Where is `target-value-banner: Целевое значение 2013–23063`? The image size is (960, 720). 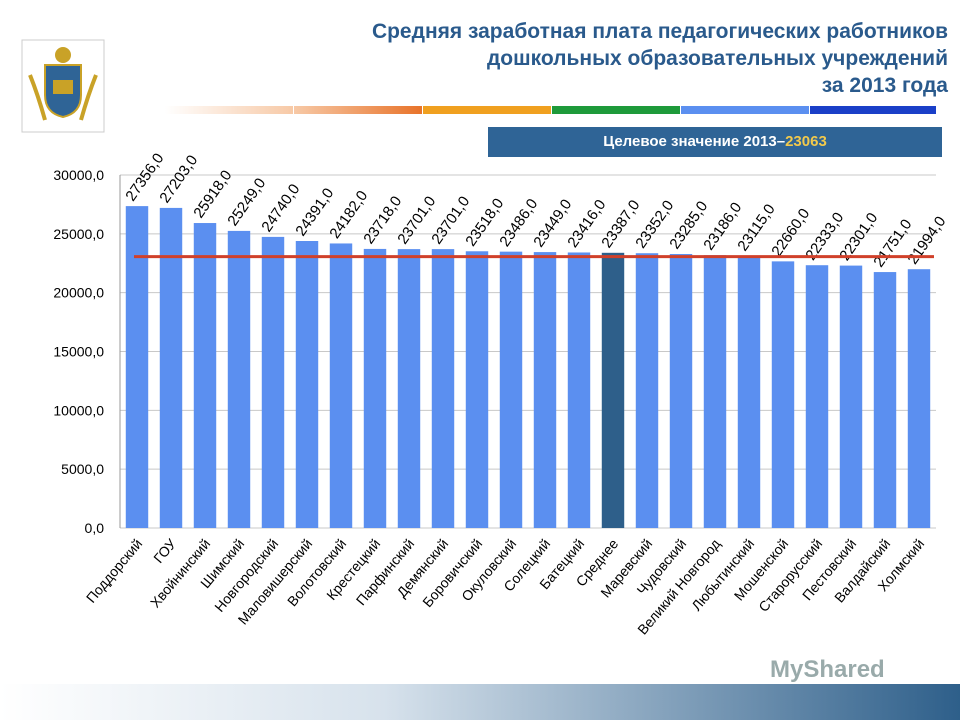
target-value-banner: Целевое значение 2013–23063 is located at coordinates (715, 142).